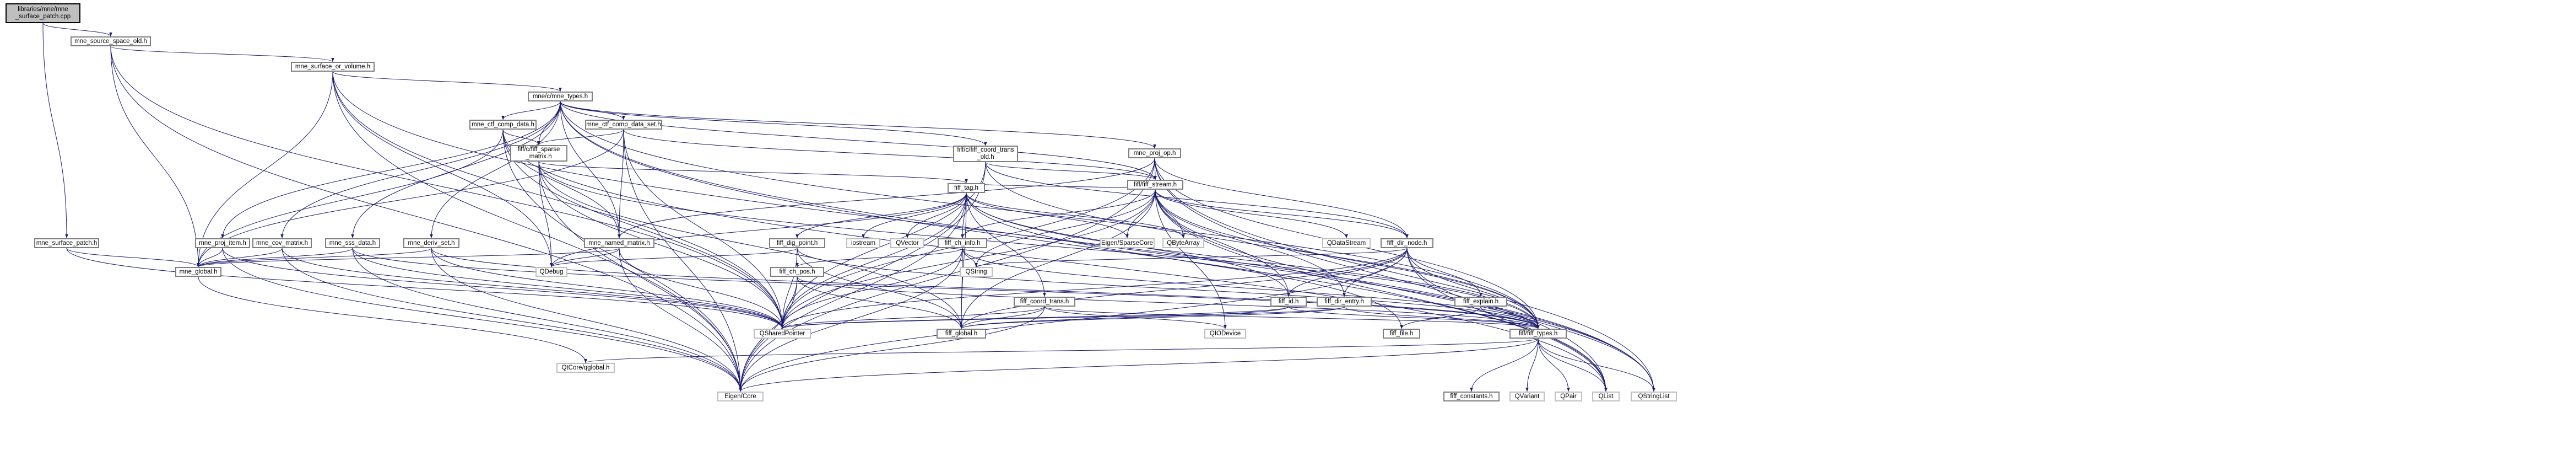 The height and width of the screenshot is (450, 2576). Describe the element at coordinates (1573, 365) in the screenshot. I see `edge-fiffTypes-to-qlist` at that location.